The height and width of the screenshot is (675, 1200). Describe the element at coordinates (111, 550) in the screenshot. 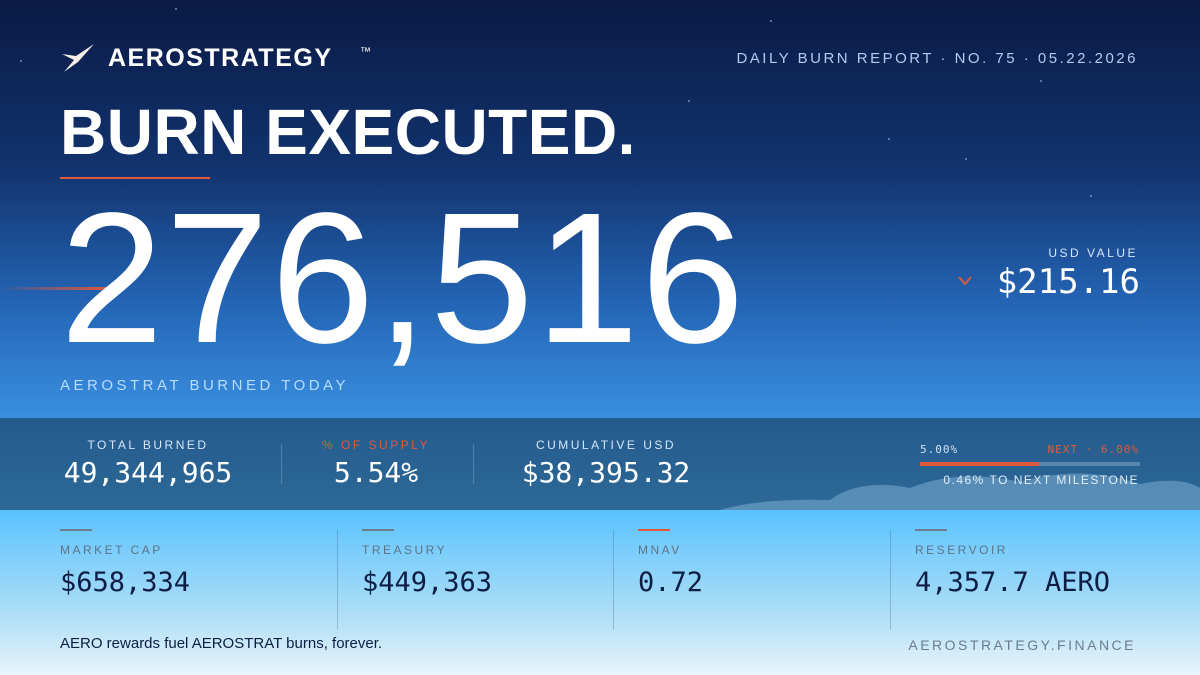

I see `metric-label: MARKET CAP` at that location.